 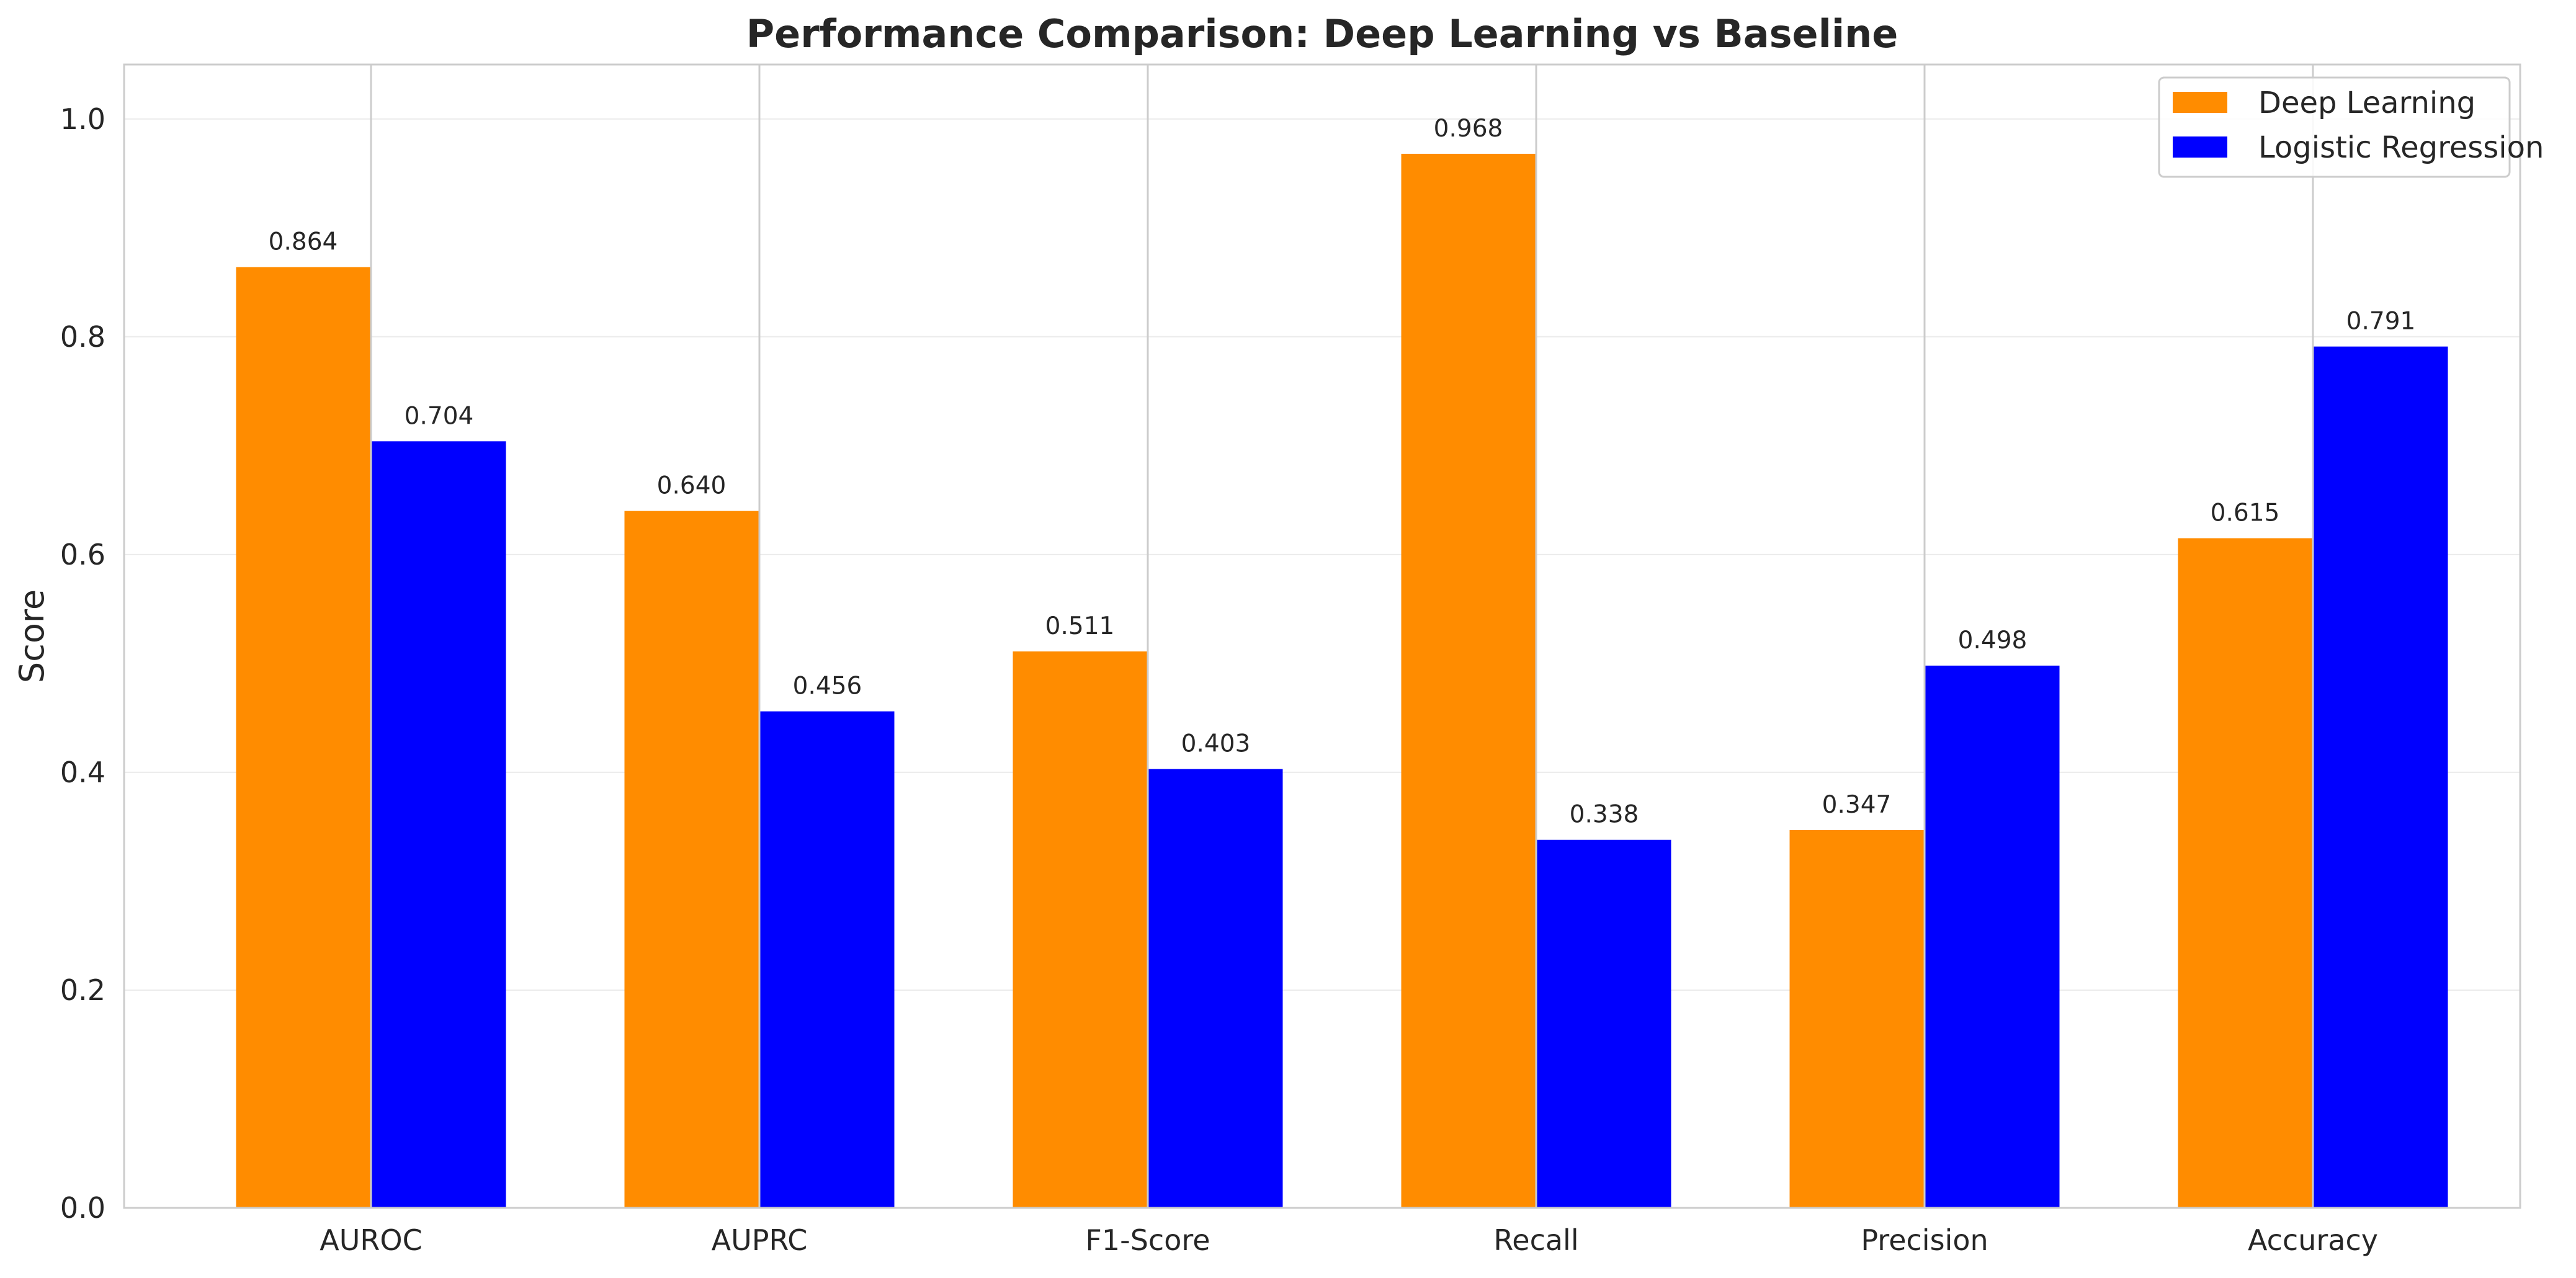 I want to click on x-tick-label: Precision, so click(x=1924, y=1240).